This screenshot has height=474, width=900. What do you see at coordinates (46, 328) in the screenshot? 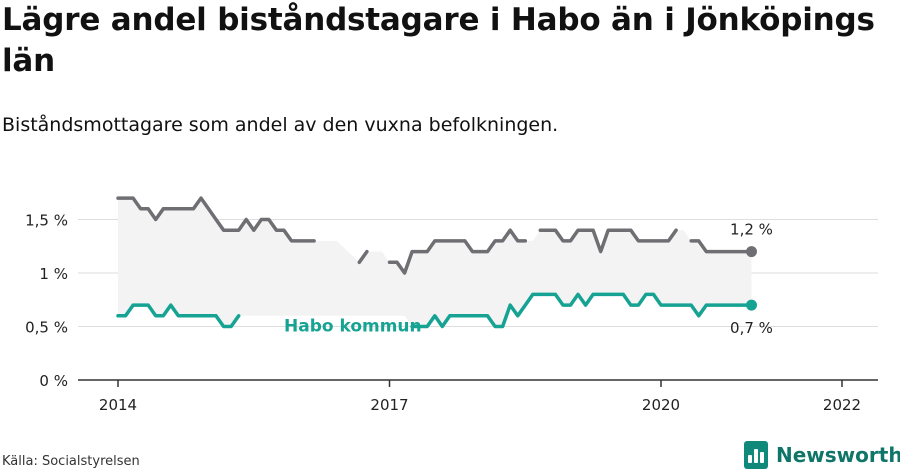
I see `y-tick-label: 0,5 %` at bounding box center [46, 328].